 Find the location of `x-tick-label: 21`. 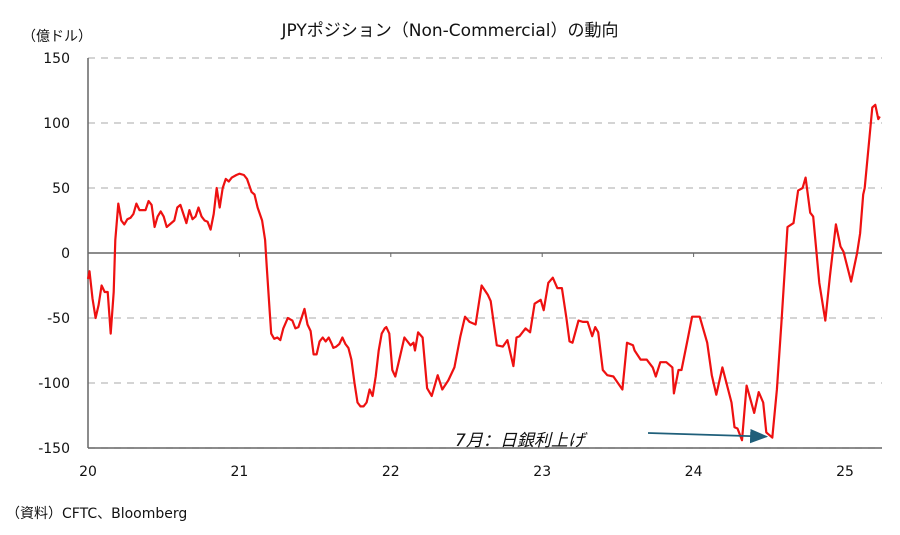

x-tick-label: 21 is located at coordinates (239, 472).